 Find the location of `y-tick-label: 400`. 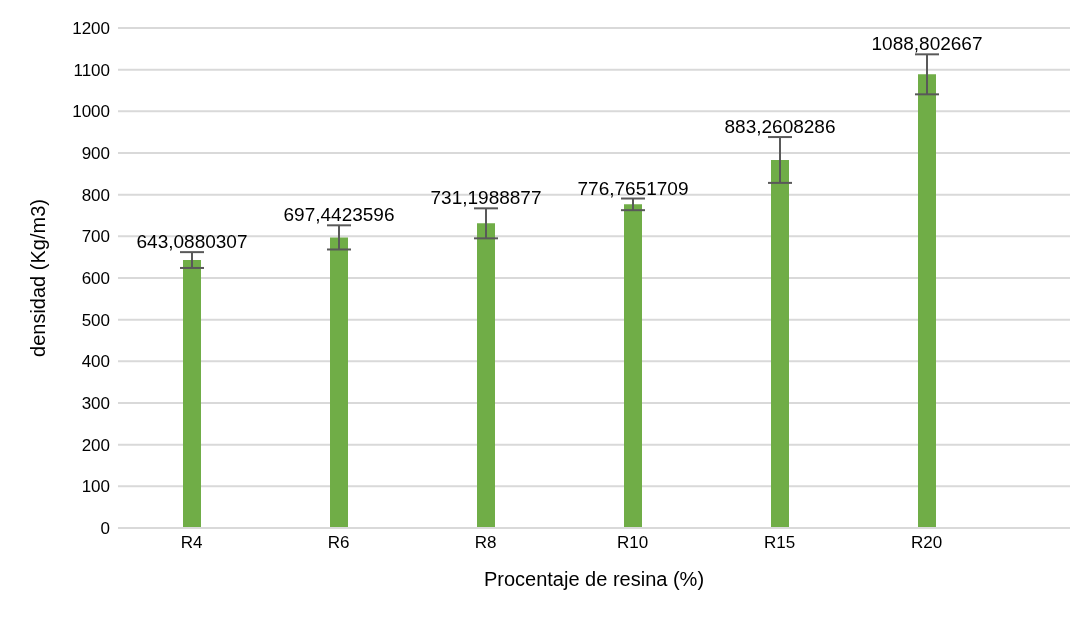

y-tick-label: 400 is located at coordinates (95, 362).